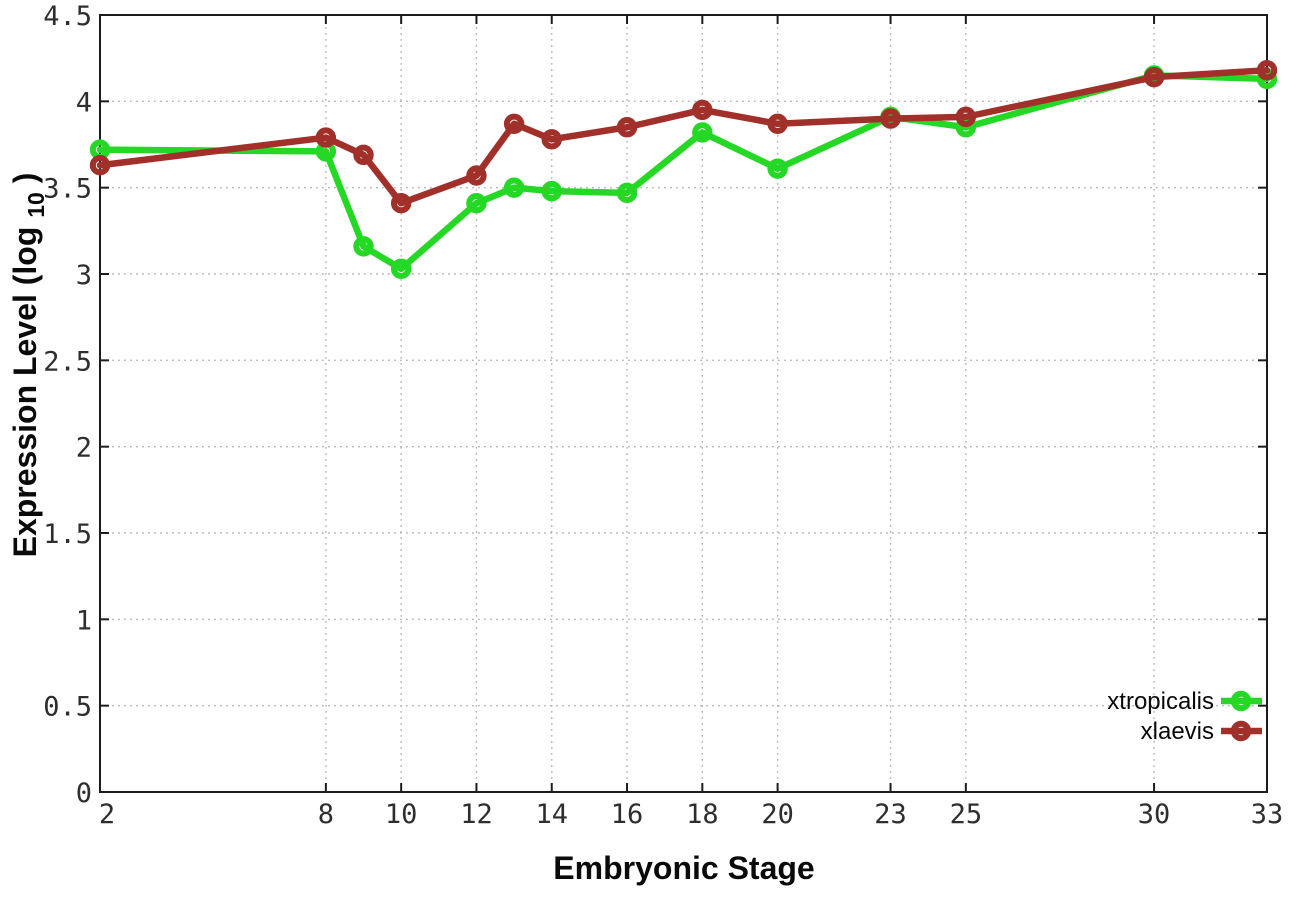 This screenshot has width=1296, height=907. What do you see at coordinates (1267, 814) in the screenshot?
I see `x-tick-label: 33` at bounding box center [1267, 814].